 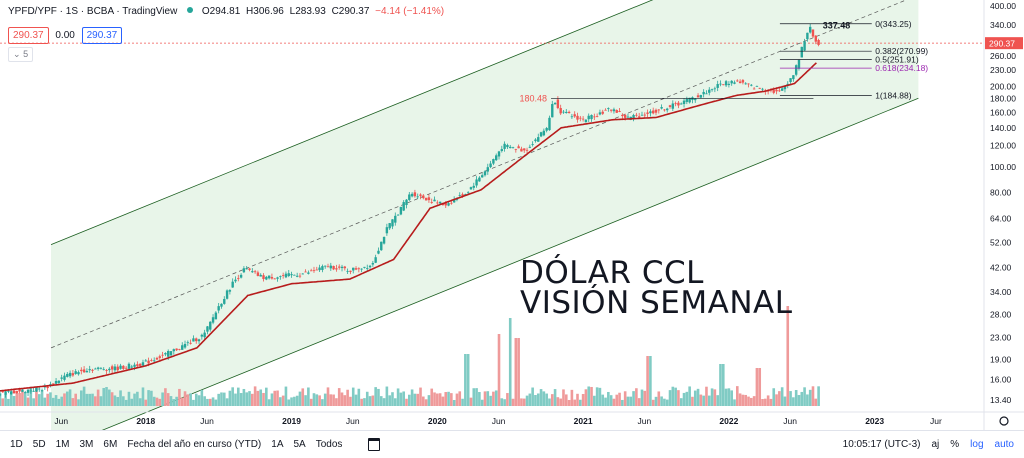 What do you see at coordinates (955, 444) in the screenshot?
I see `percent-toggle: %` at bounding box center [955, 444].